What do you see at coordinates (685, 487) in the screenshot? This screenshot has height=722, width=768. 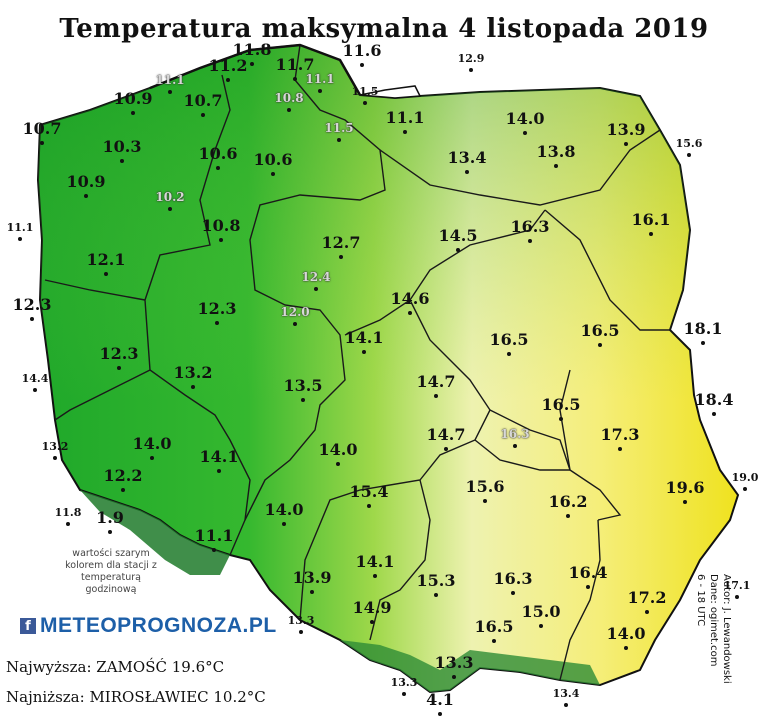 I see `station-temperature: 19.6` at bounding box center [685, 487].